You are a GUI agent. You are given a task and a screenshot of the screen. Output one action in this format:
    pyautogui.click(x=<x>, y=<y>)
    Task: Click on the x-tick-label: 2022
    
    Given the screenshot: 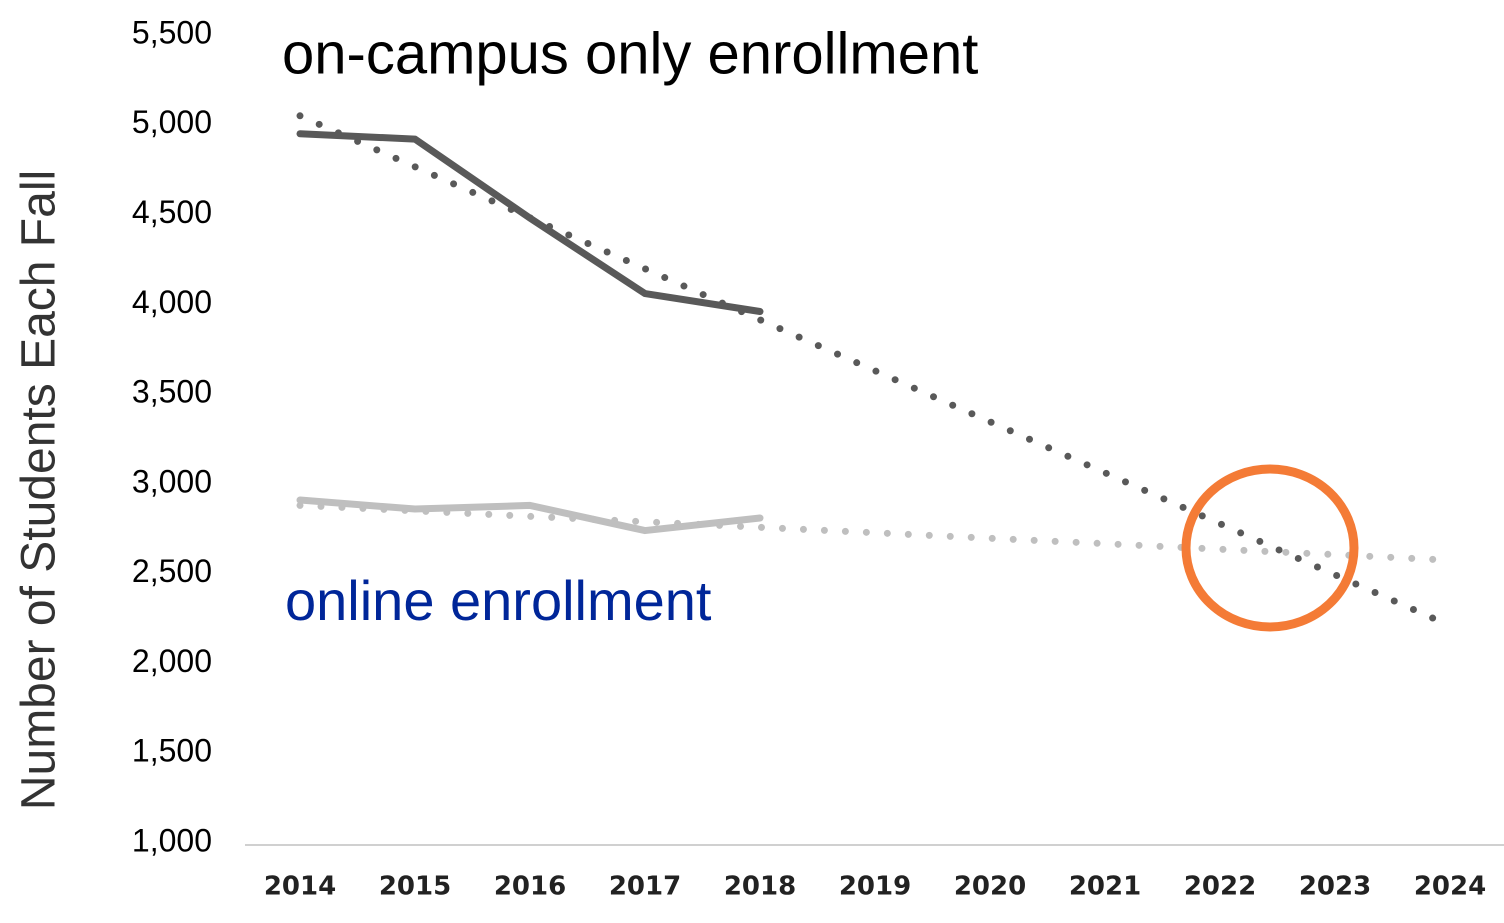 What is the action you would take?
    pyautogui.click(x=1220, y=887)
    